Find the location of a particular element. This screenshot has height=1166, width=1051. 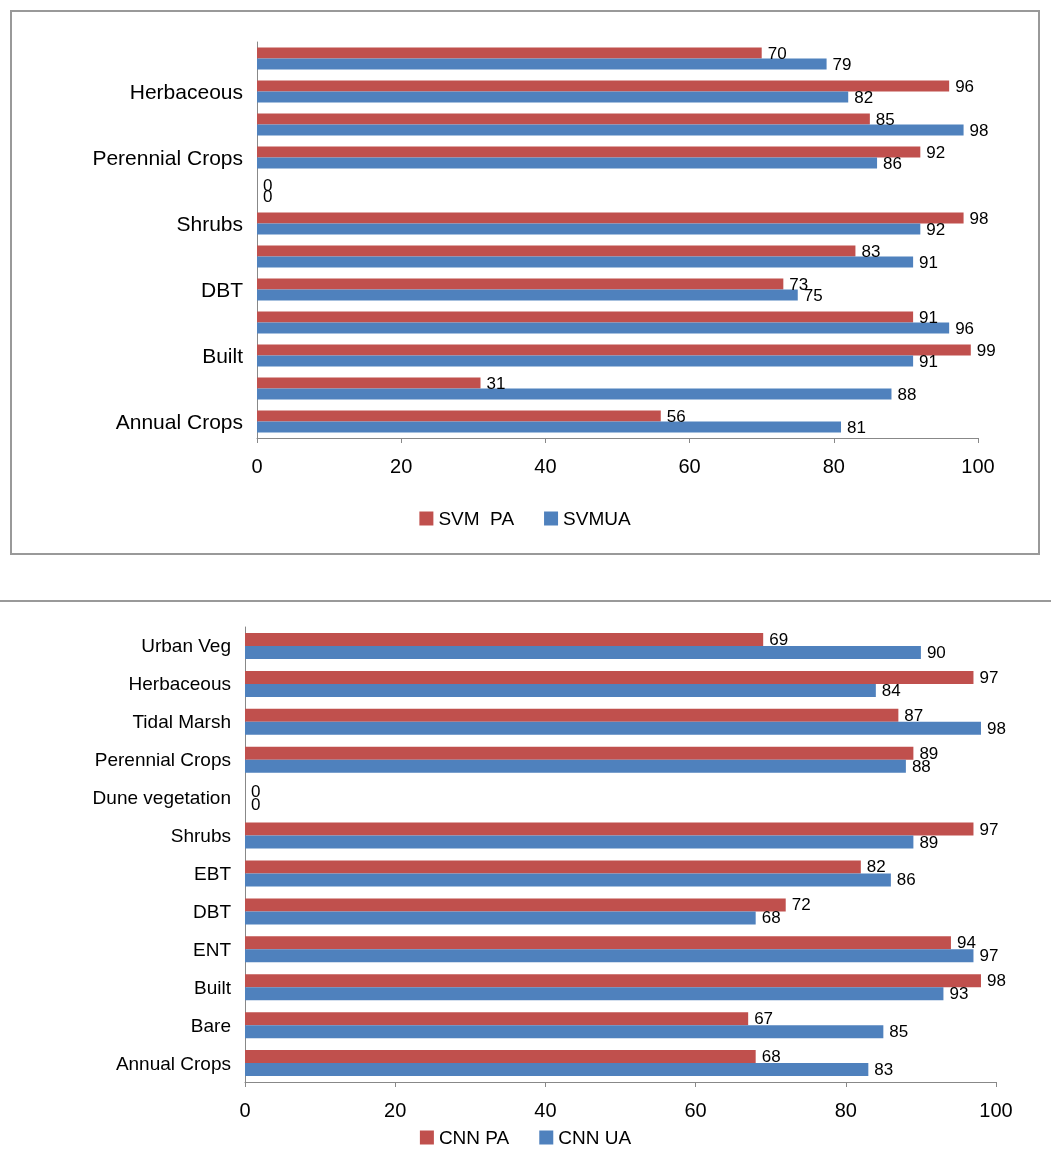

data-label: 67 is located at coordinates (764, 1019).